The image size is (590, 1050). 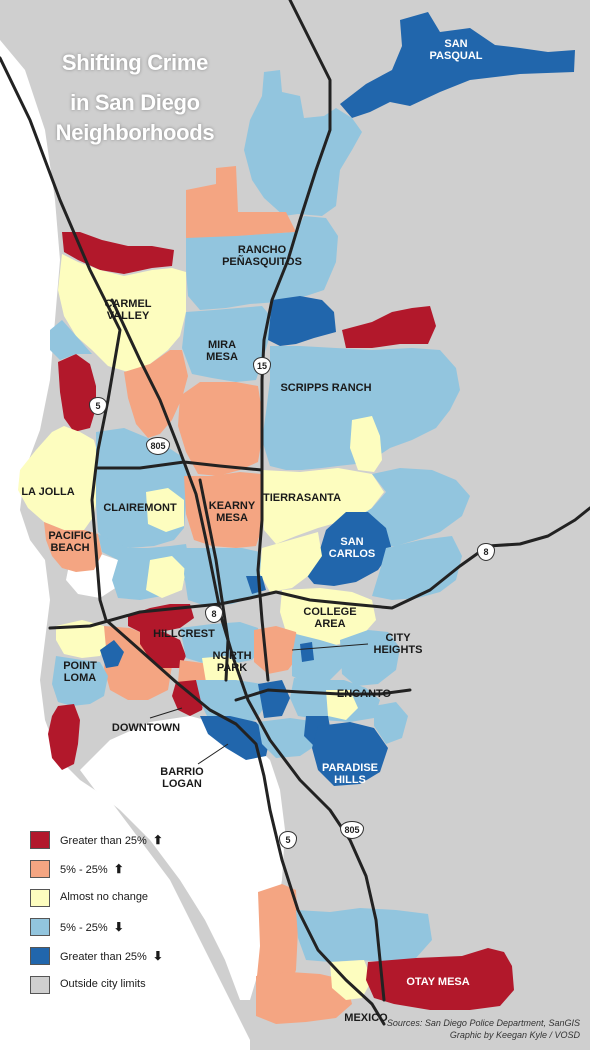 What do you see at coordinates (64, 737) in the screenshot?
I see `region-point-loma-red` at bounding box center [64, 737].